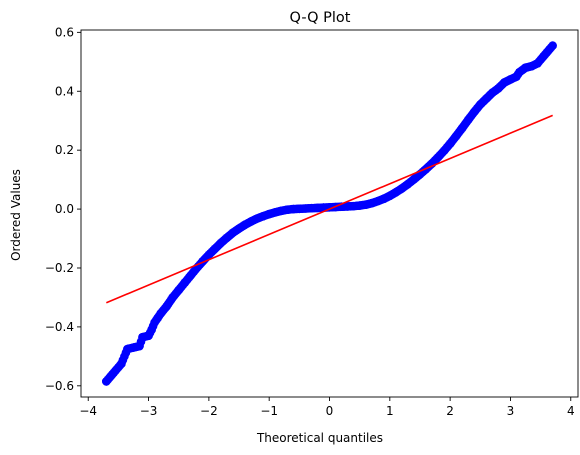 This screenshot has height=455, width=580. Describe the element at coordinates (64, 209) in the screenshot. I see `y-tick-label: 0.0` at that location.